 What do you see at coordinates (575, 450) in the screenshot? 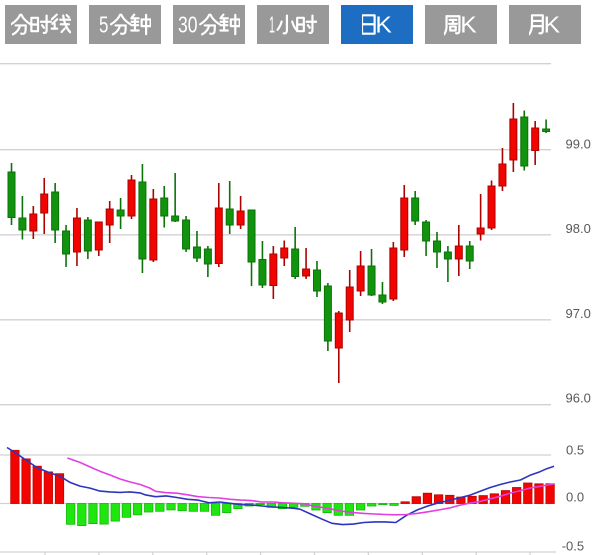
I see `svg-text: 0.5` at bounding box center [575, 450].